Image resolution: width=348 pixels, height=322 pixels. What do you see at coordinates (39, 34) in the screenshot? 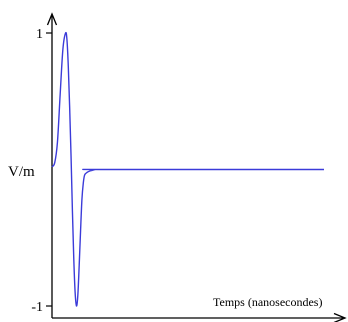
I see `y-tick-label: 1` at bounding box center [39, 34].